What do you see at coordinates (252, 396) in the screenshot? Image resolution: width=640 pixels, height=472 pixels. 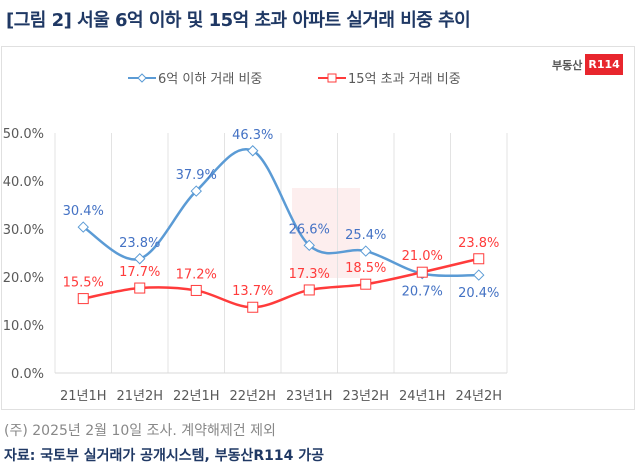 I see `x-tick-label: 22년2H` at bounding box center [252, 396].